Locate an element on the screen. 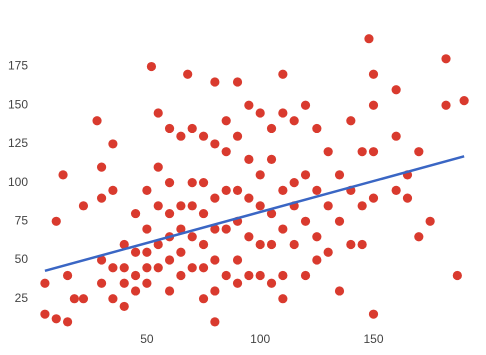 Image resolution: width=486 pixels, height=355 pixels. y-tick-label: 125 is located at coordinates (18, 143).